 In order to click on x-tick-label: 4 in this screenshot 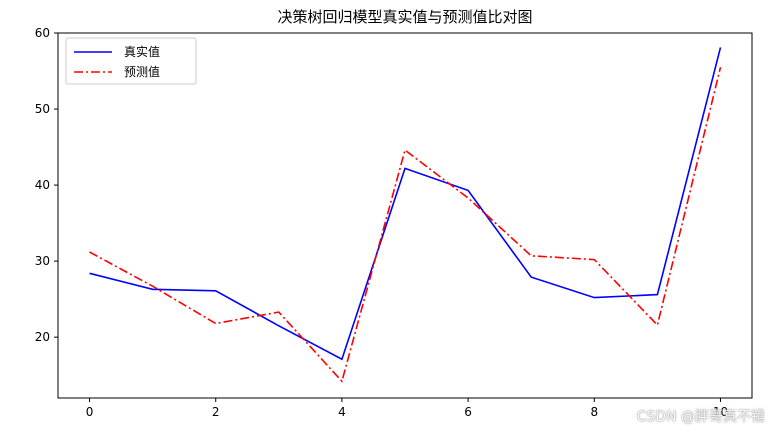, I will do `click(342, 412)`.